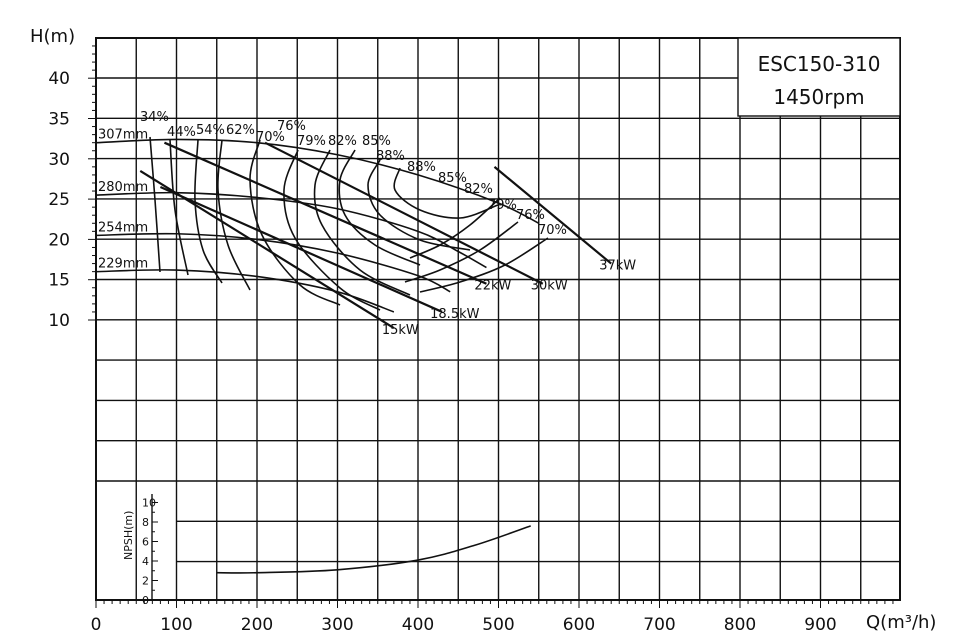 Image resolution: width=960 pixels, height=640 pixels. What do you see at coordinates (400, 330) in the screenshot?
I see `power-label: 15kW` at bounding box center [400, 330].